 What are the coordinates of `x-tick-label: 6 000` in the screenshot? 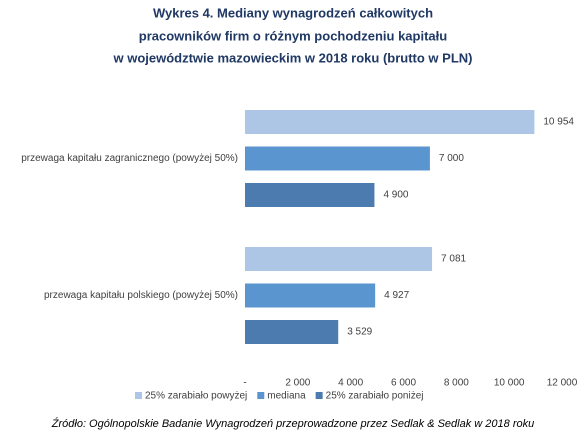 It's located at (403, 383).